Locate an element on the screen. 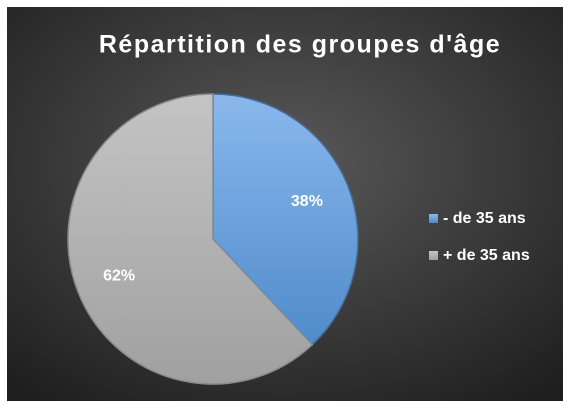  legend-label: - de 35 ans is located at coordinates (484, 218).